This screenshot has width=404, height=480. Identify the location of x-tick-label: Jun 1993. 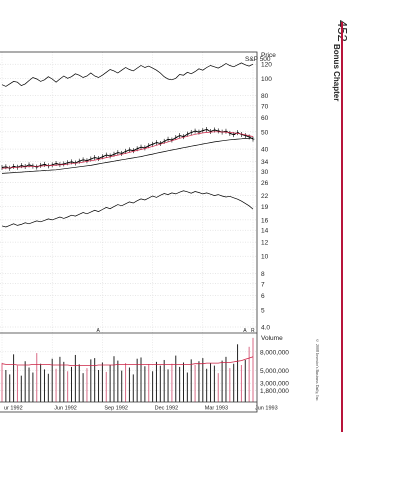
(266, 409).